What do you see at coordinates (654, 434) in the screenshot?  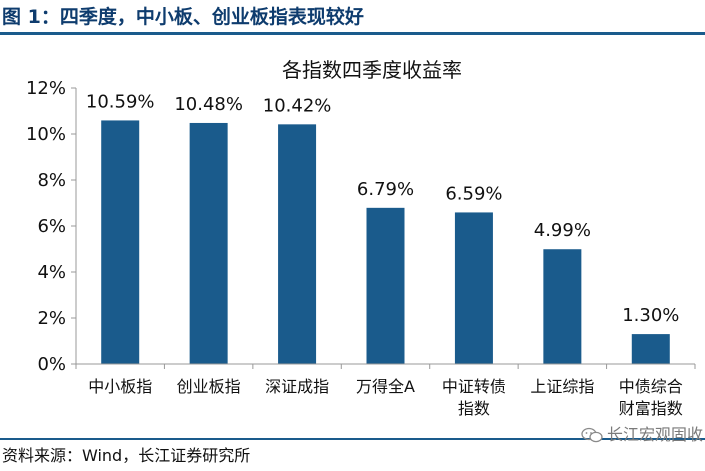 I see `watermark-text: 长江宏观固收` at bounding box center [654, 434].